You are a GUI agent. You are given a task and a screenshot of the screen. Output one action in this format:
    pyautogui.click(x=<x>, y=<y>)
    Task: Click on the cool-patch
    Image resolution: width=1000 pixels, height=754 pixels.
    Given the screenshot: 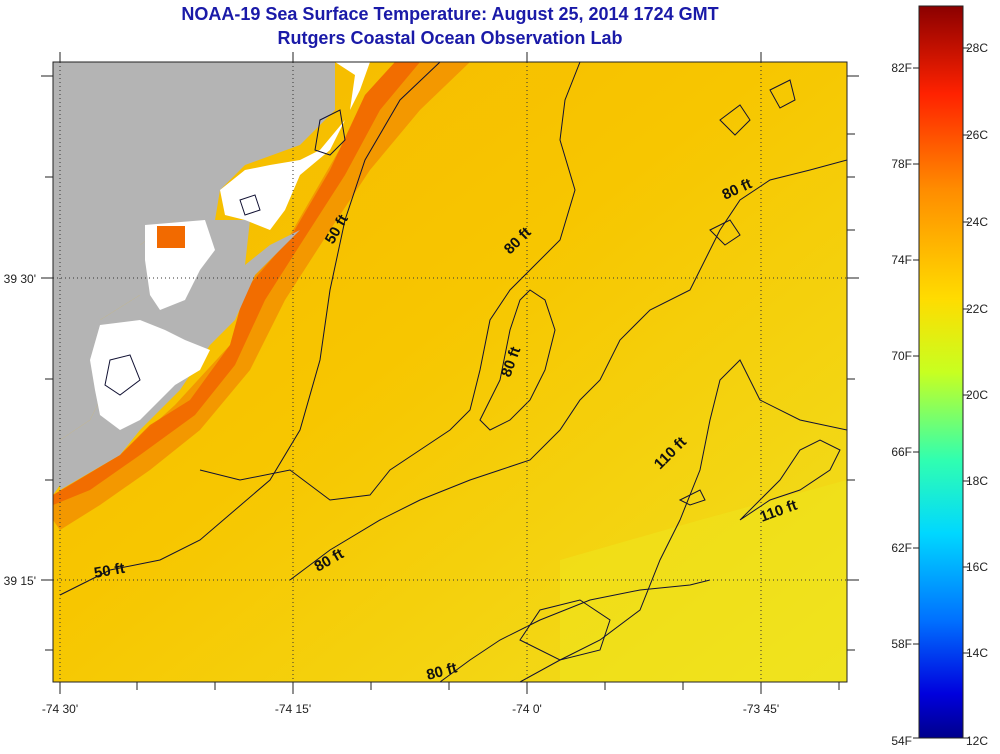 What is the action you would take?
    pyautogui.click(x=703, y=581)
    